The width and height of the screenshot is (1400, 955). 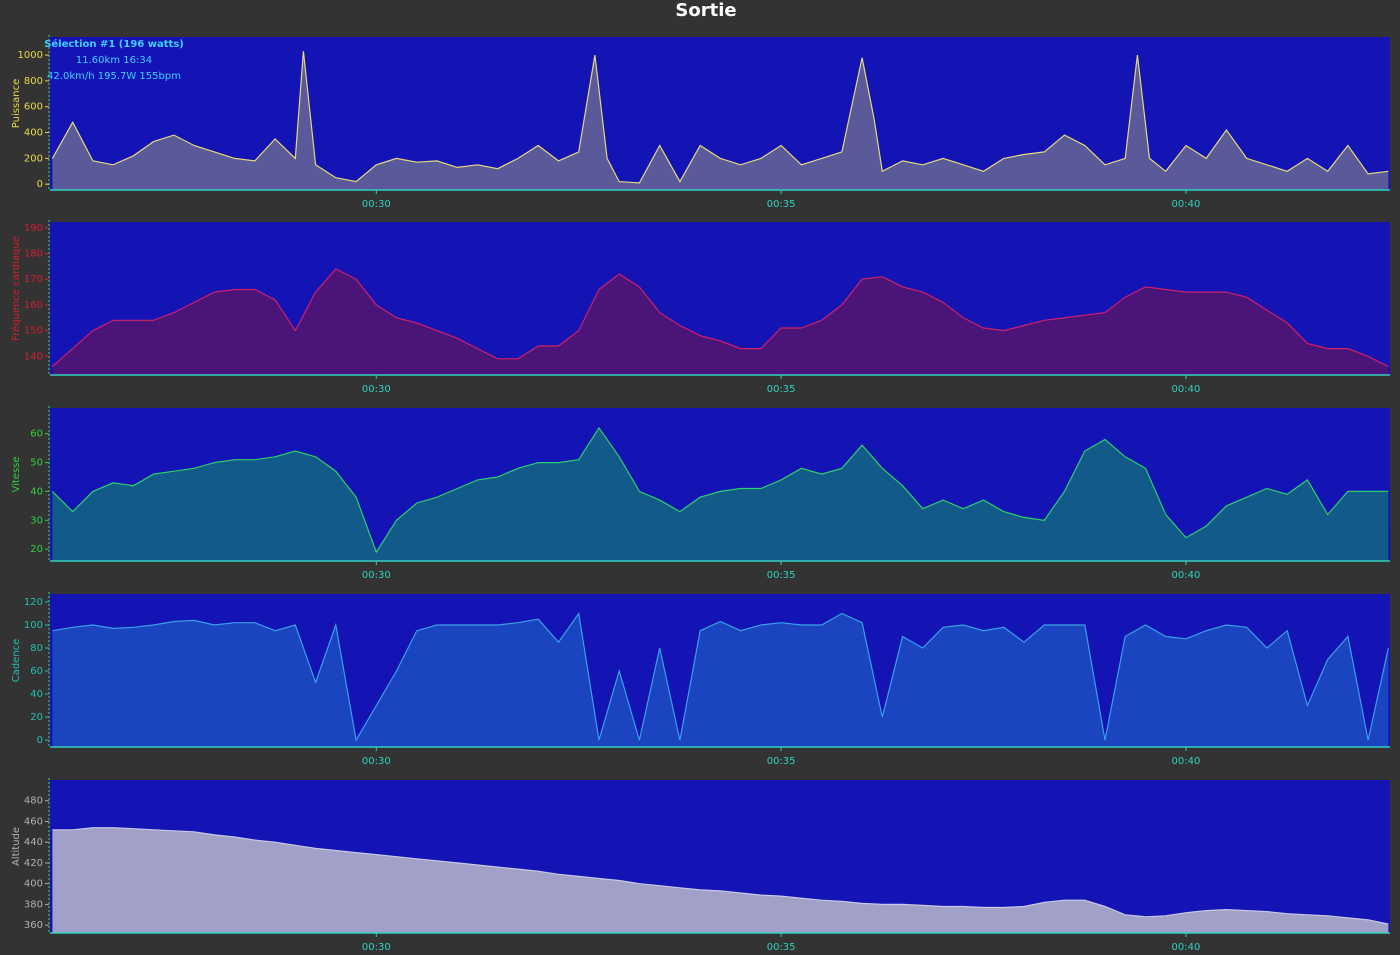 What do you see at coordinates (33, 81) in the screenshot?
I see `y-tick-label: 800` at bounding box center [33, 81].